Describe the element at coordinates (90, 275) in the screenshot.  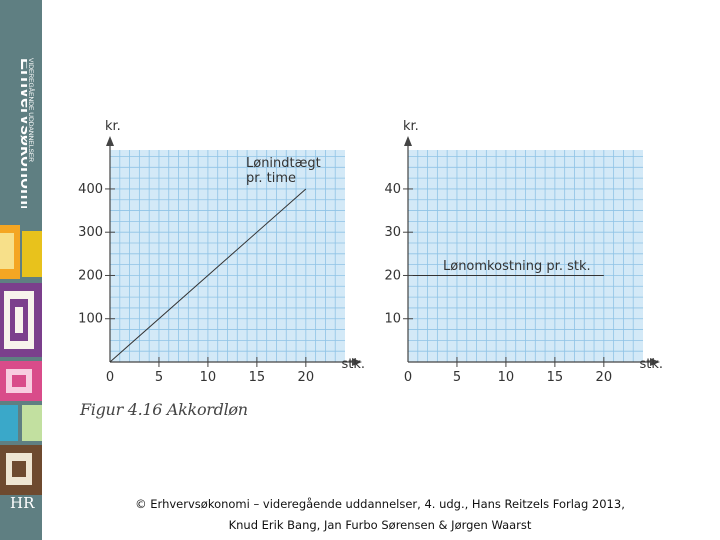
I see `y-tick-label: 200` at that location.